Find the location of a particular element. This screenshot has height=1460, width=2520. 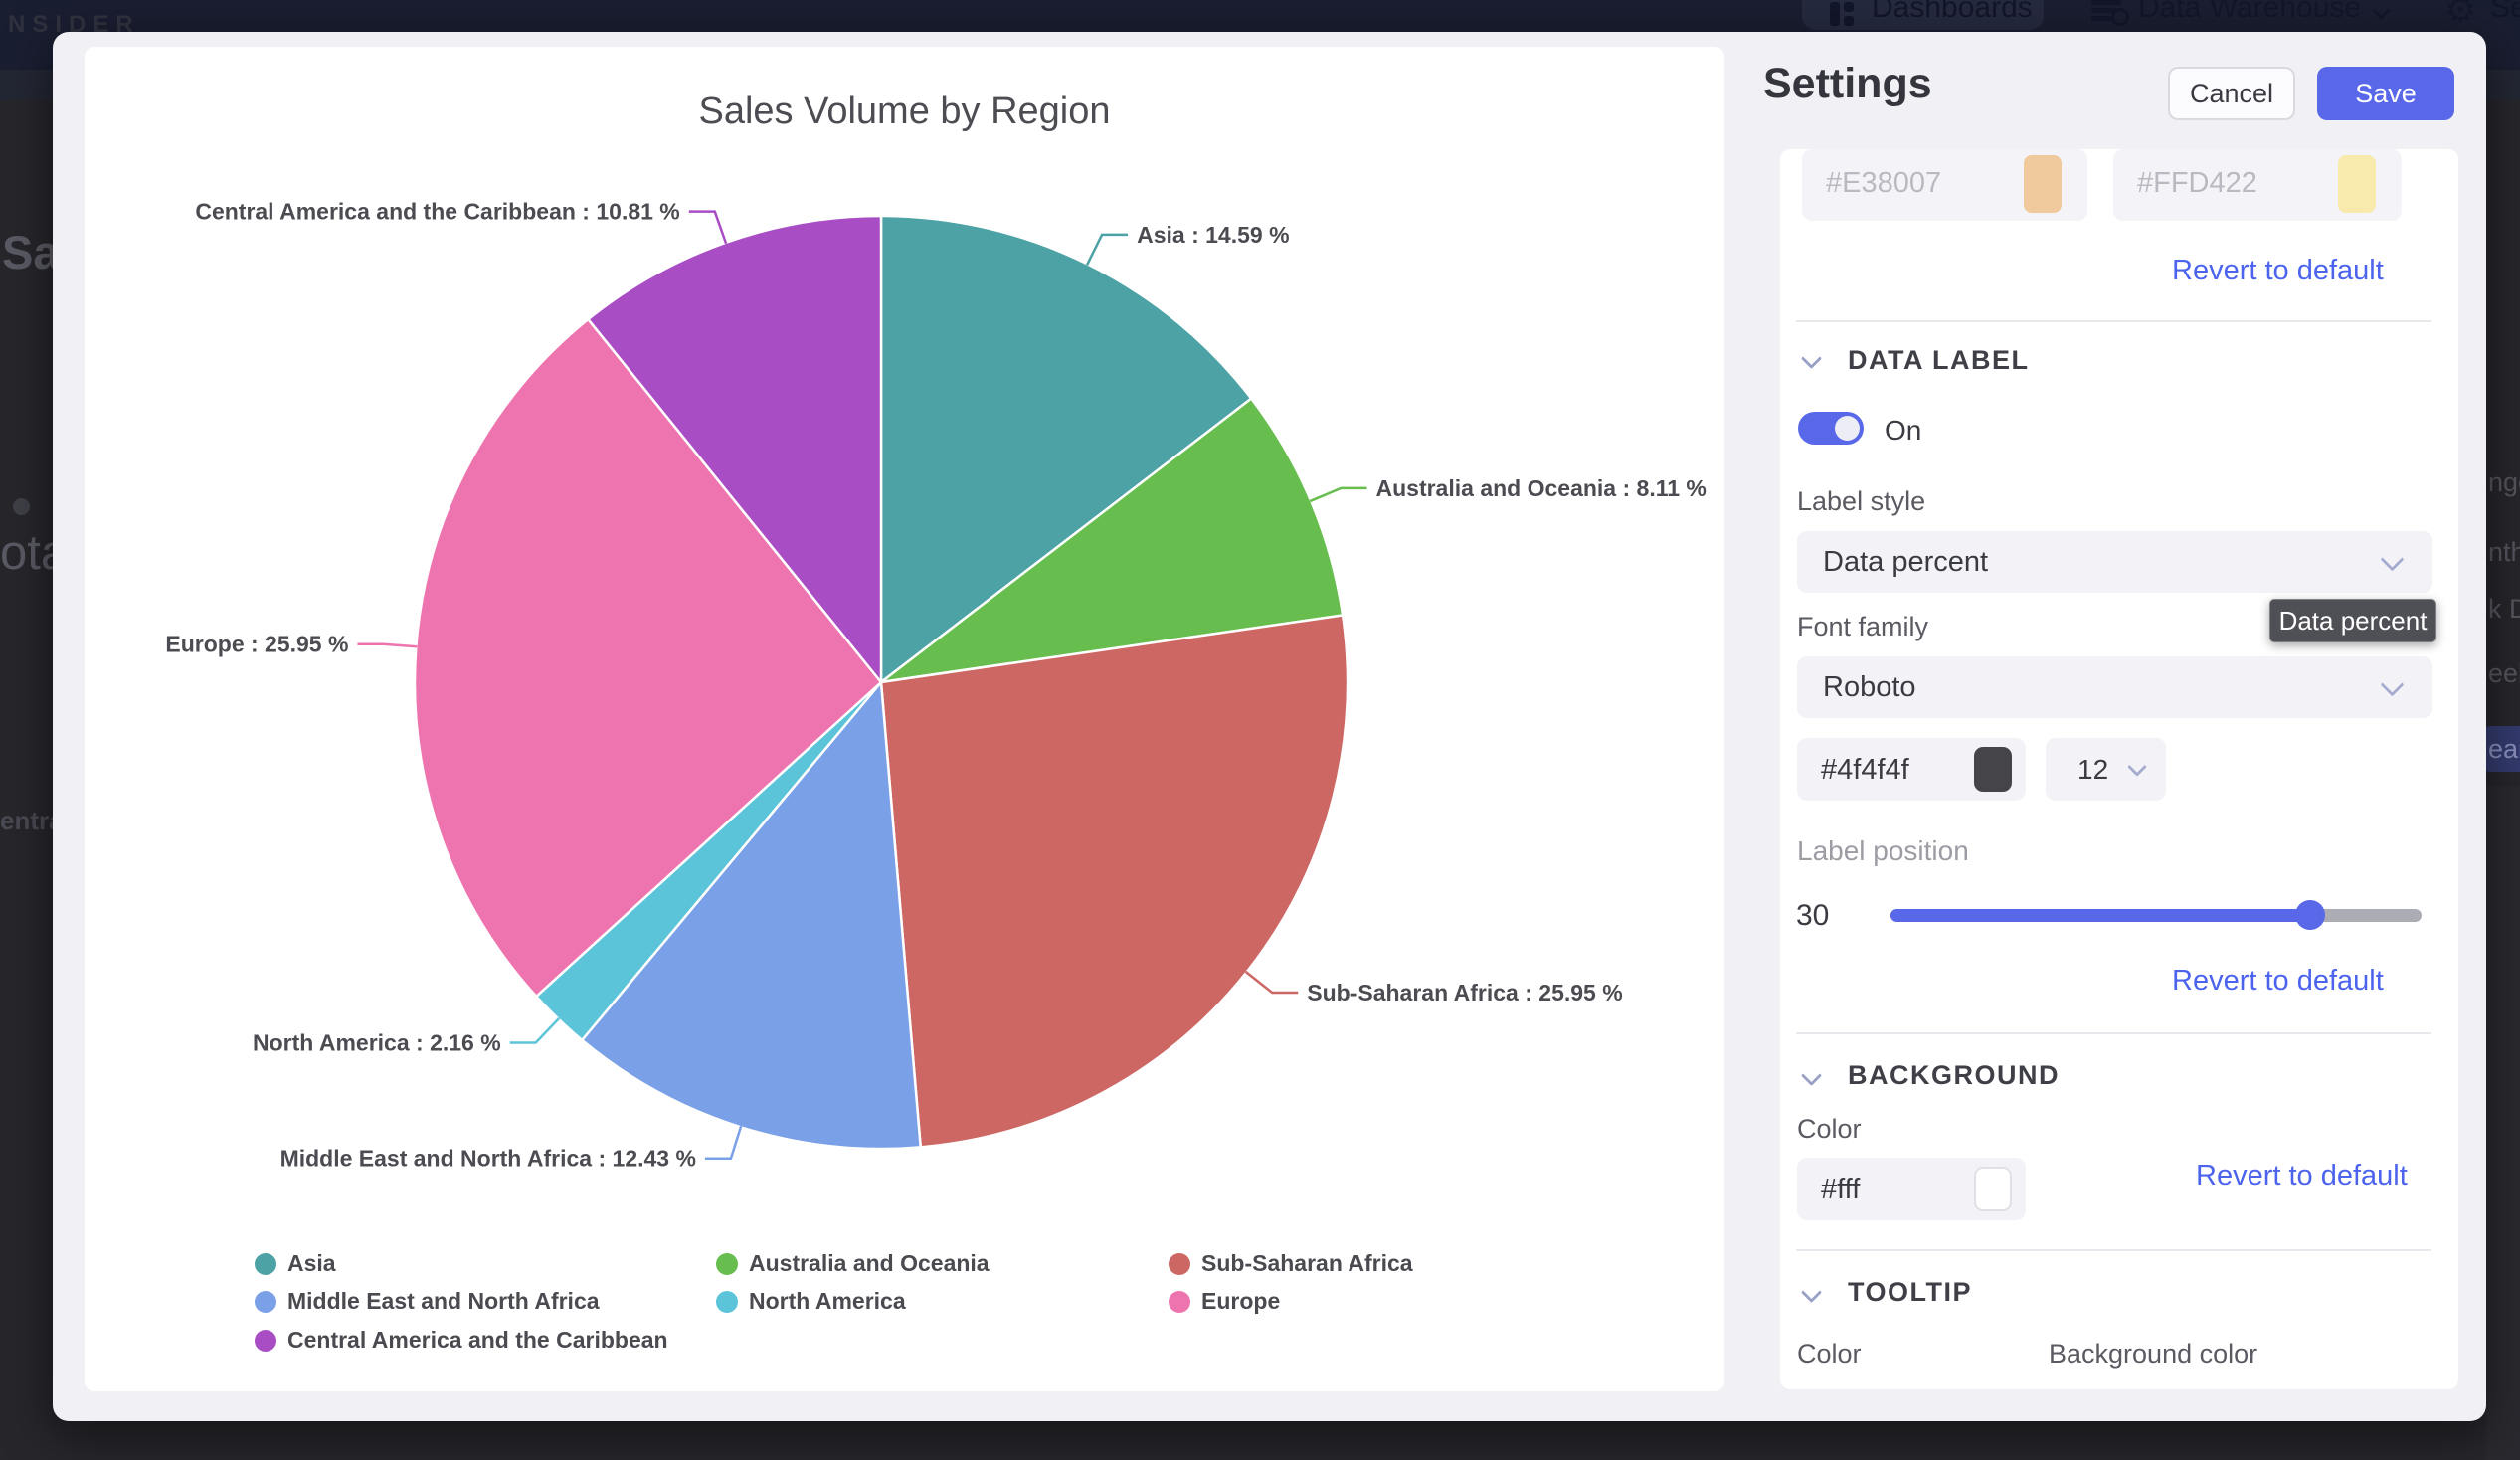

save-button: Save is located at coordinates (2385, 93).